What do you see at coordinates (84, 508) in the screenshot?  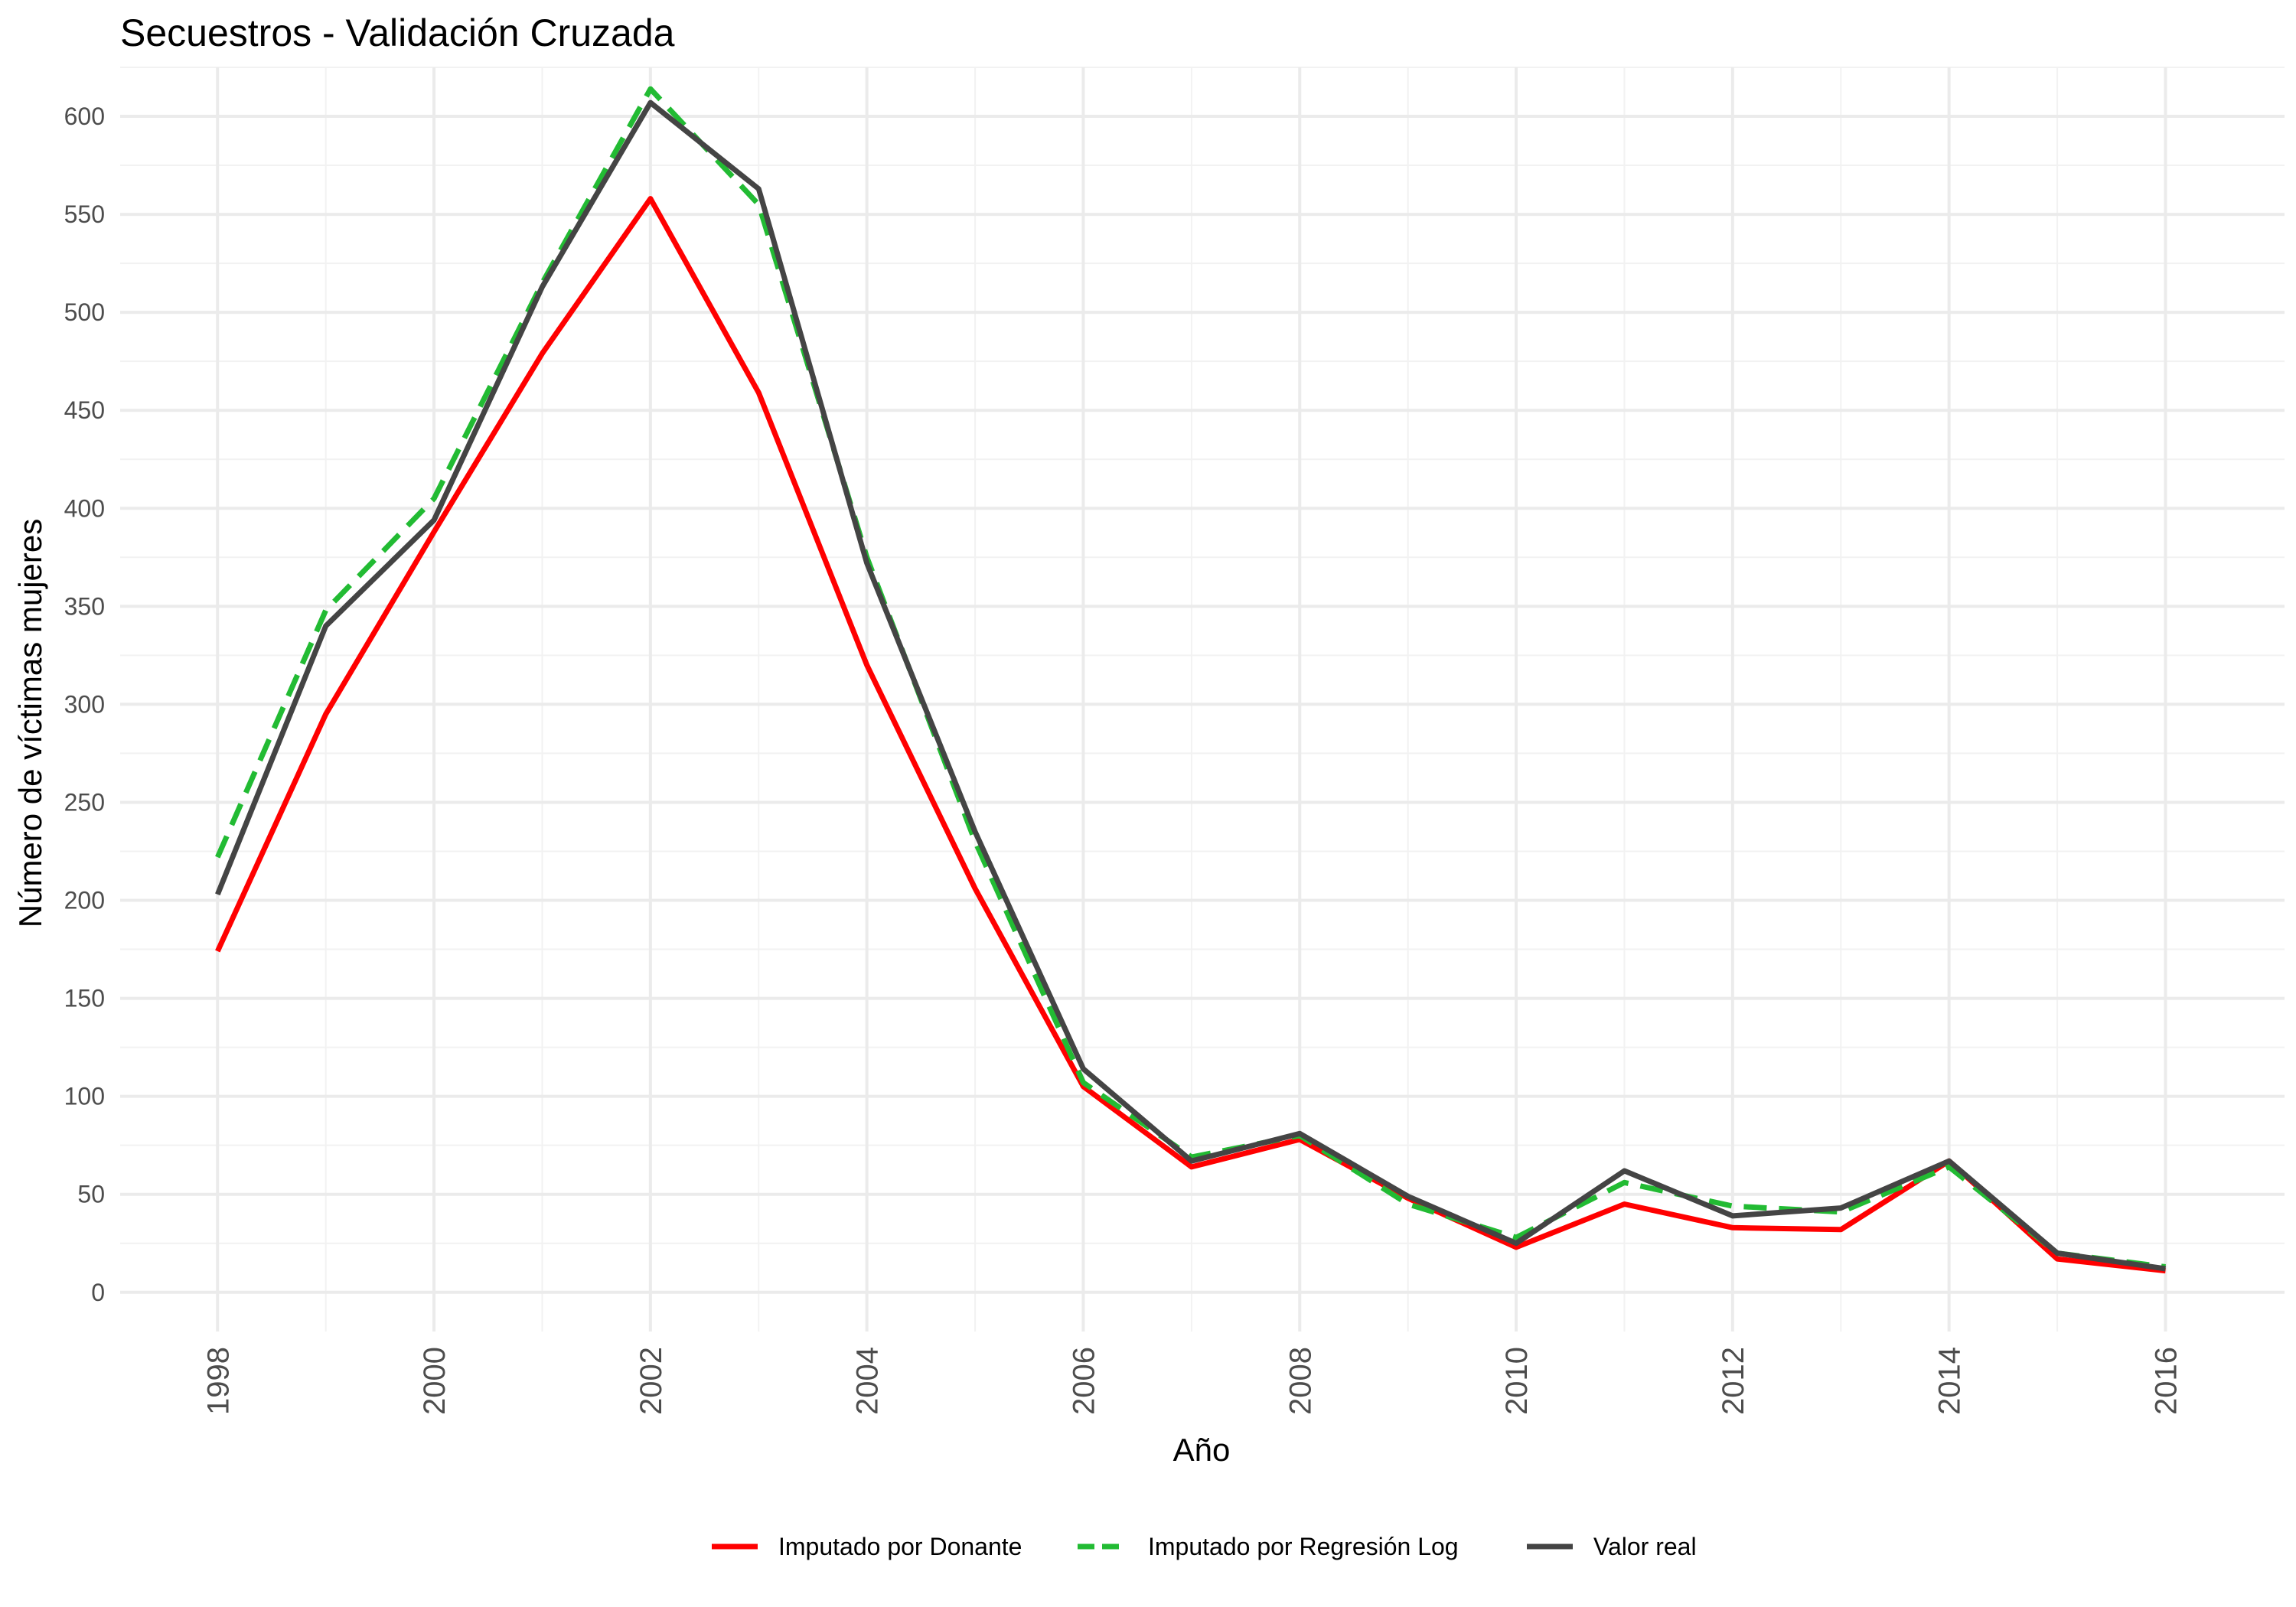 I see `y-tick-label: 400` at bounding box center [84, 508].